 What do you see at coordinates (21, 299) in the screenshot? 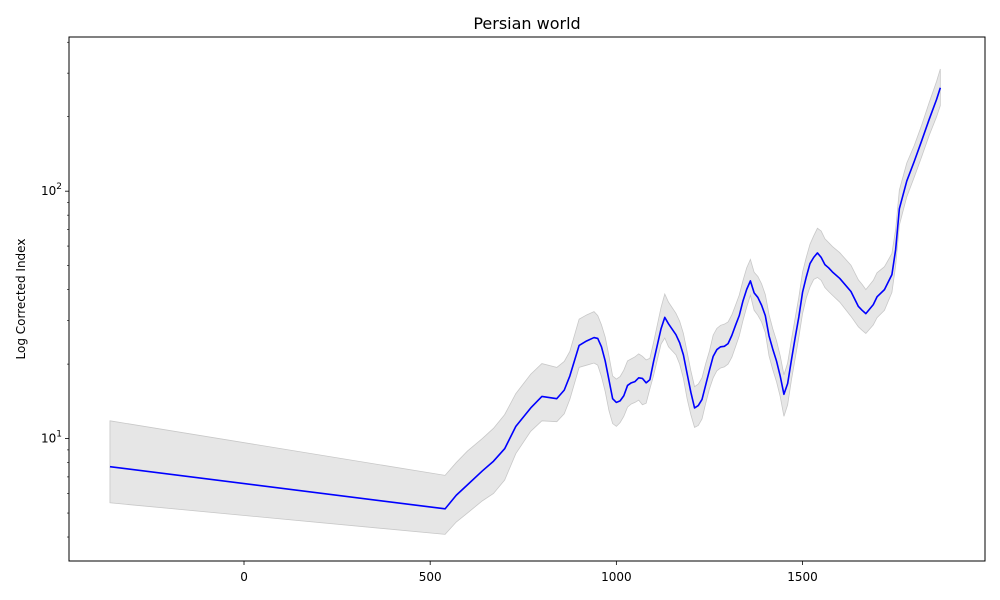
I see `y-axis-label: Log Corrected Index` at bounding box center [21, 299].